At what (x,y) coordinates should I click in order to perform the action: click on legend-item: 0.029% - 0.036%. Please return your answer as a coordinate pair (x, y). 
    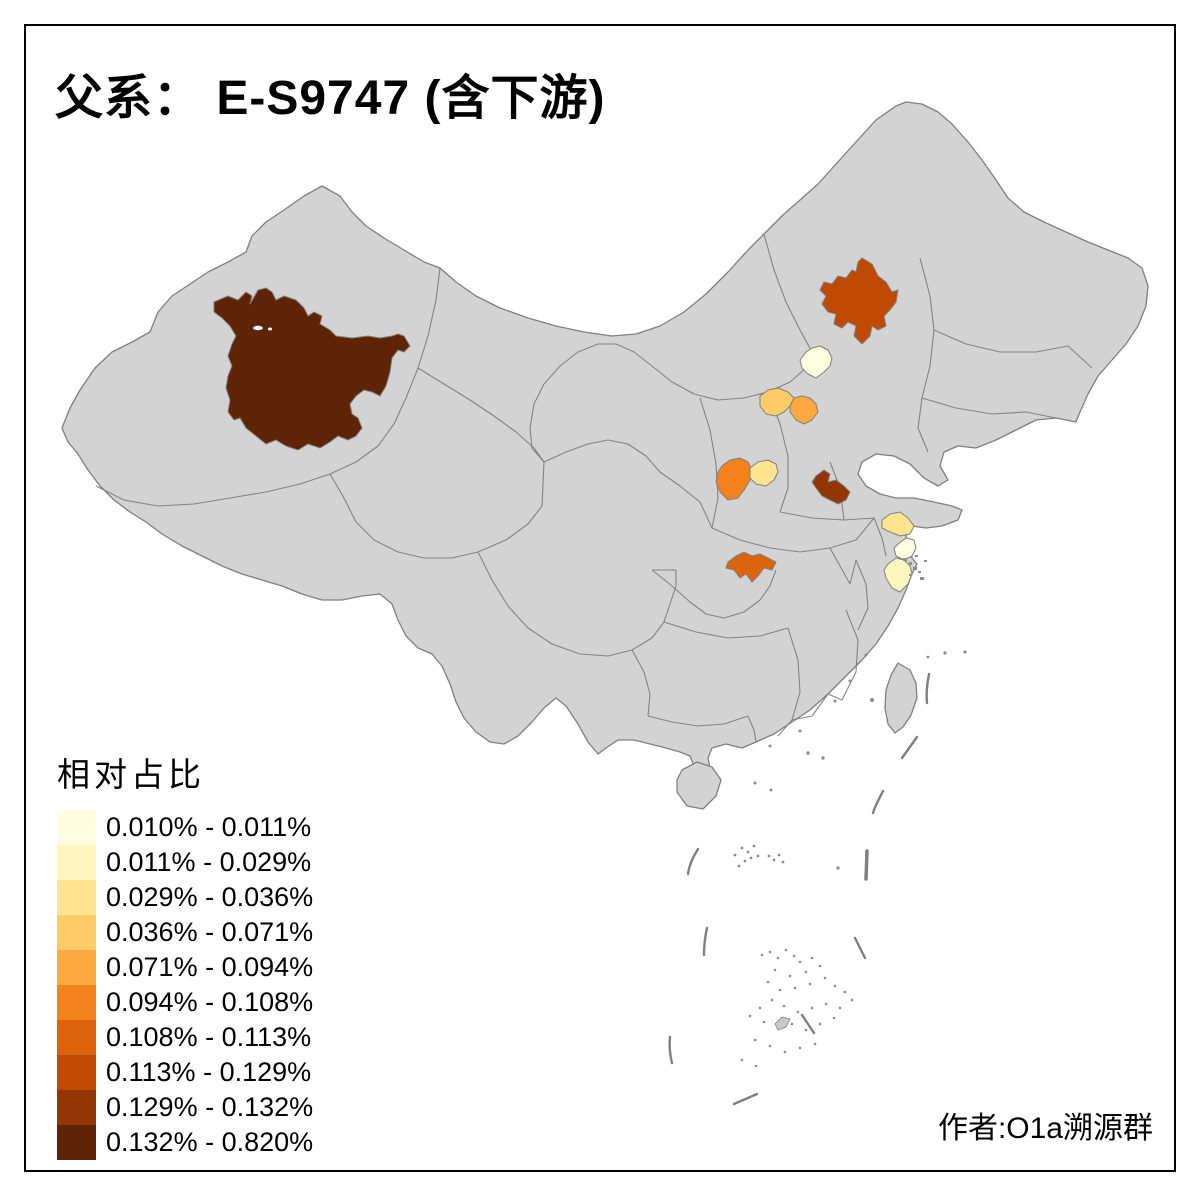
    Looking at the image, I should click on (185, 897).